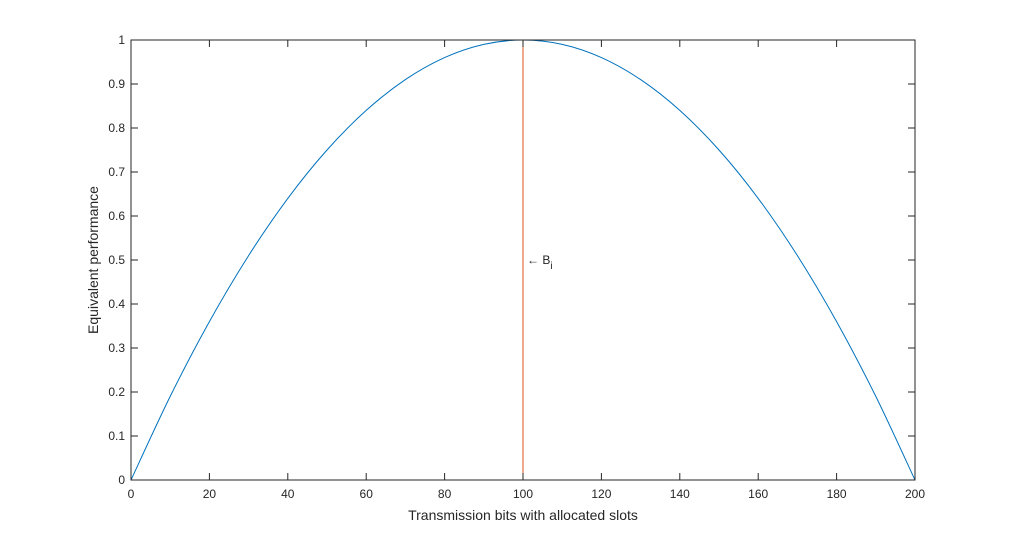 Image resolution: width=1011 pixels, height=539 pixels. What do you see at coordinates (116, 304) in the screenshot?
I see `y-tick-label: 0.4` at bounding box center [116, 304].